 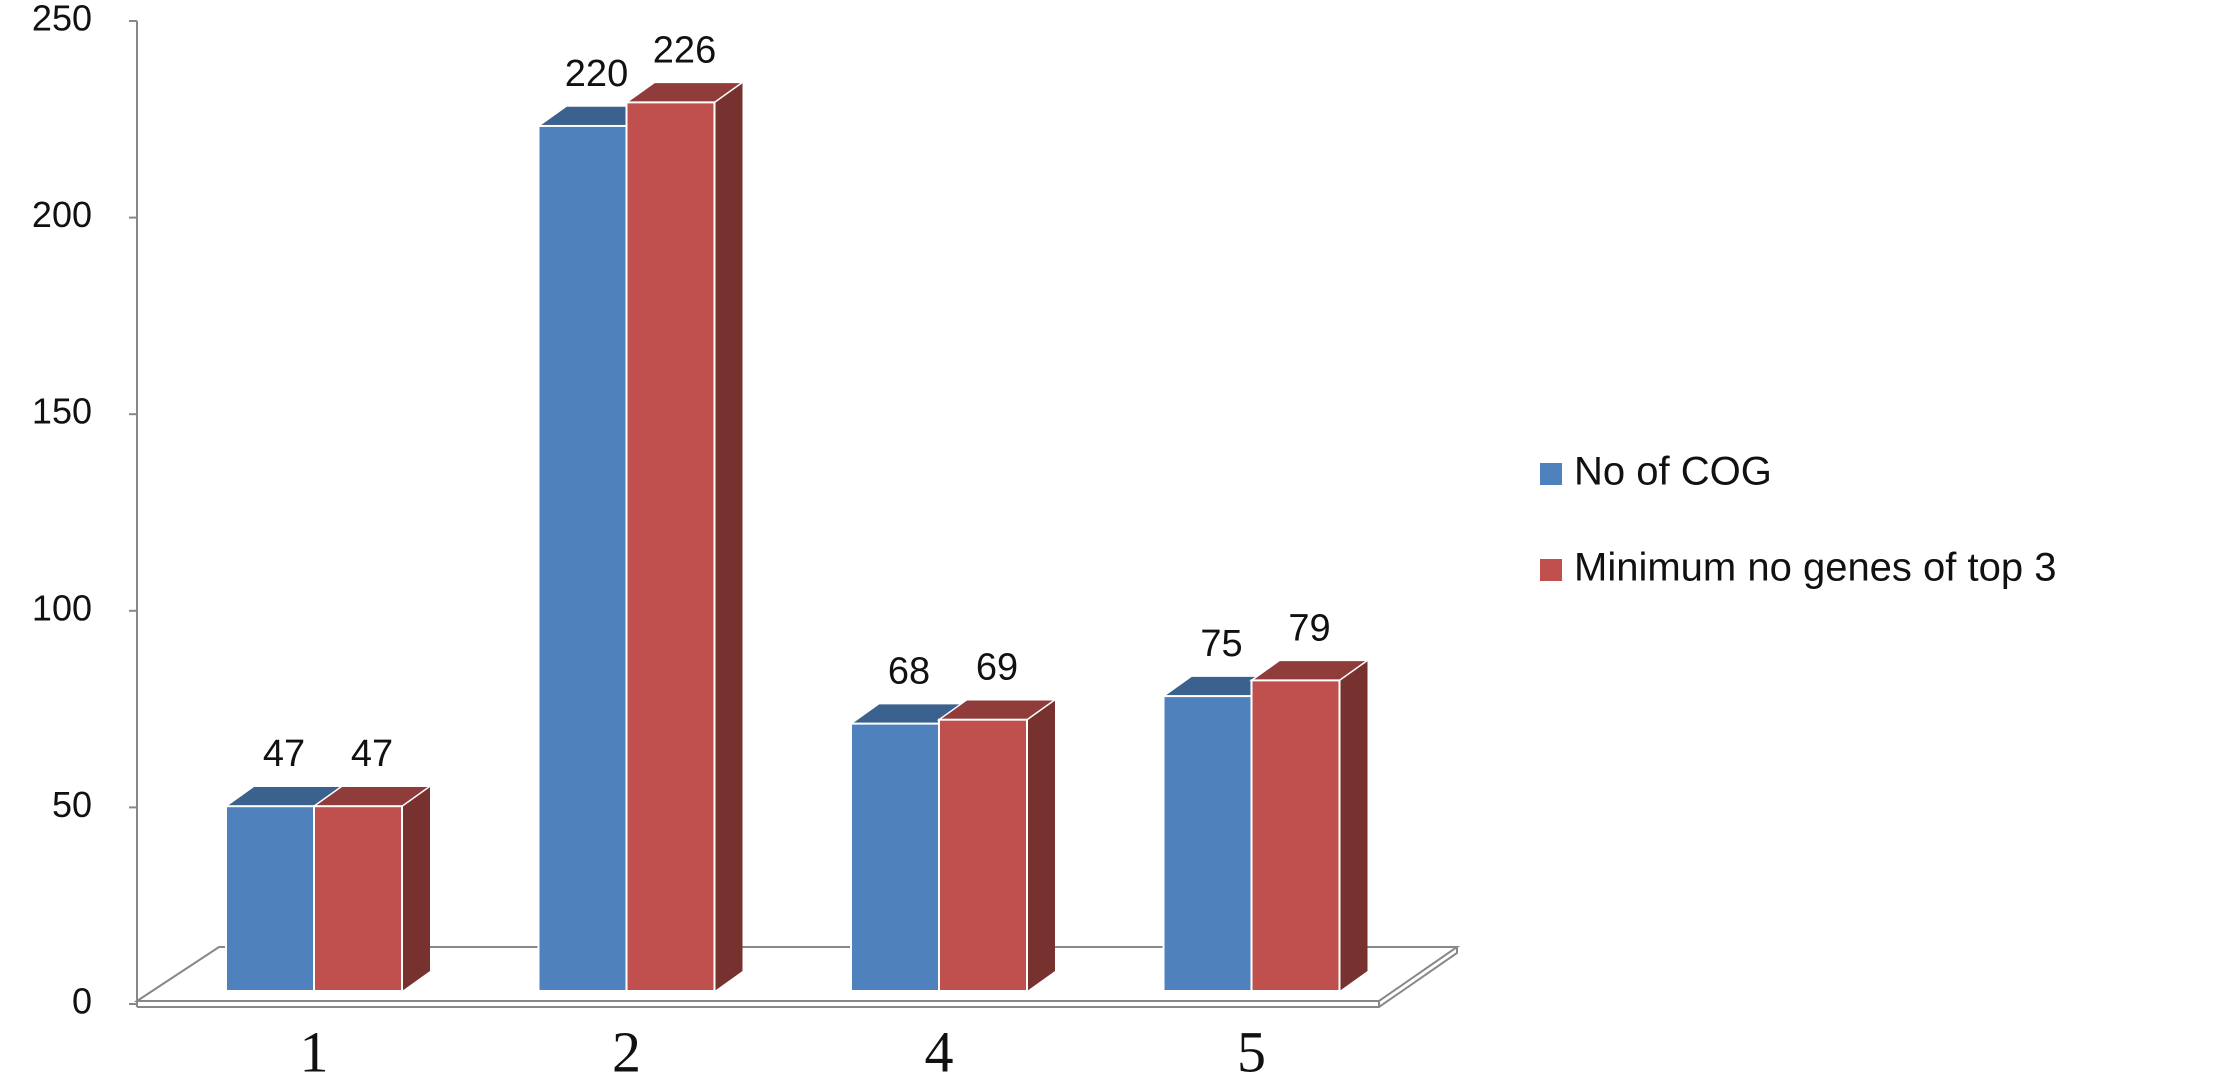 I want to click on x-tick-label: 4, so click(x=939, y=1051).